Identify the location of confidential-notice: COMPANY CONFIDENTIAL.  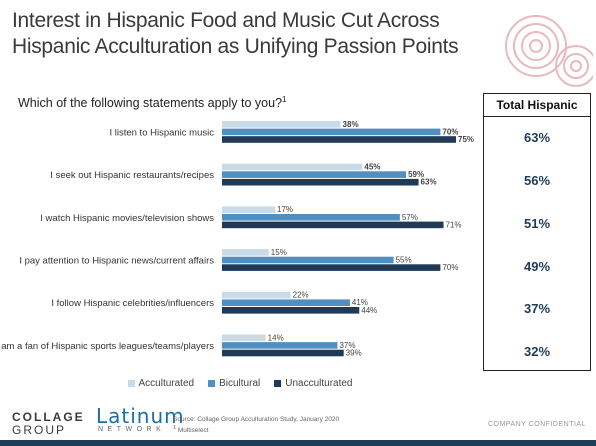
(536, 424).